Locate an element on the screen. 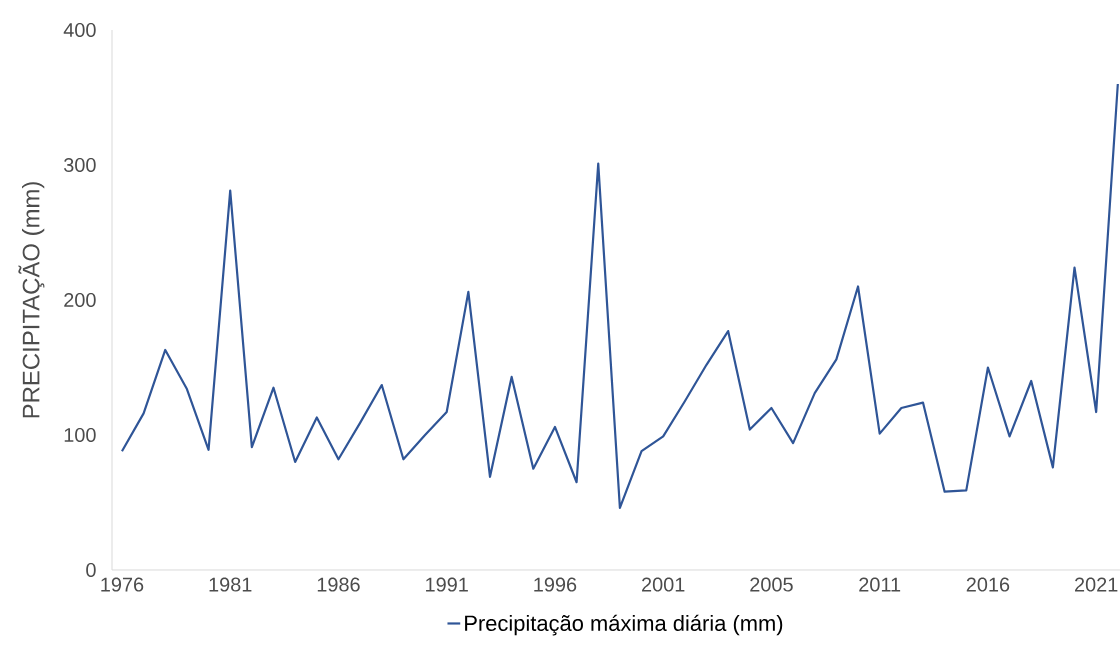 Image resolution: width=1120 pixels, height=655 pixels. x-tick-label: 2016 is located at coordinates (988, 584).